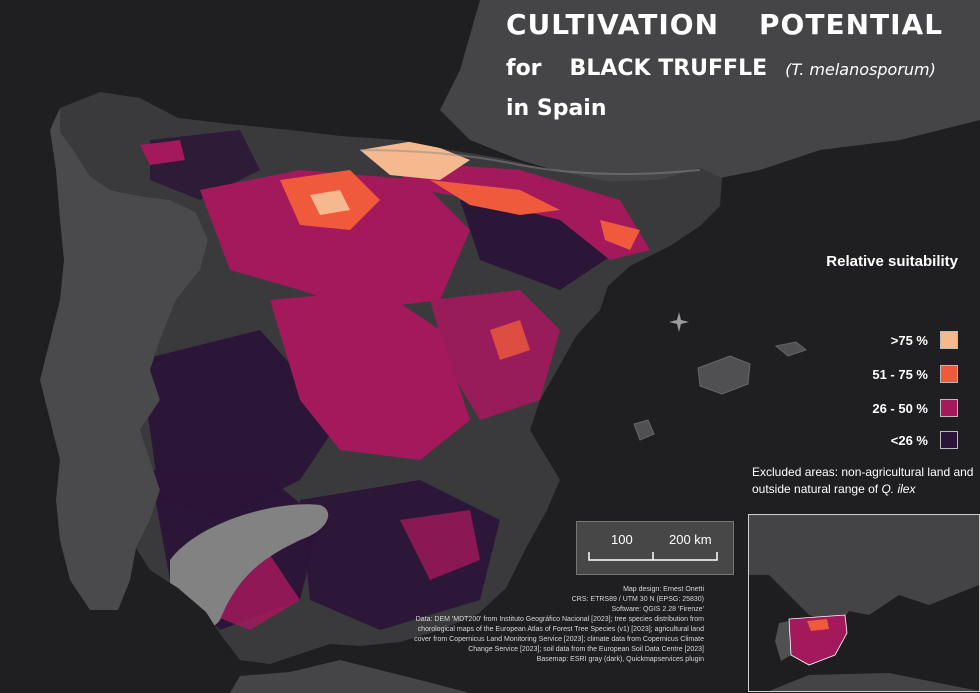 This screenshot has height=693, width=980. What do you see at coordinates (530, 162) in the screenshot?
I see `pyrenees-ridge` at bounding box center [530, 162].